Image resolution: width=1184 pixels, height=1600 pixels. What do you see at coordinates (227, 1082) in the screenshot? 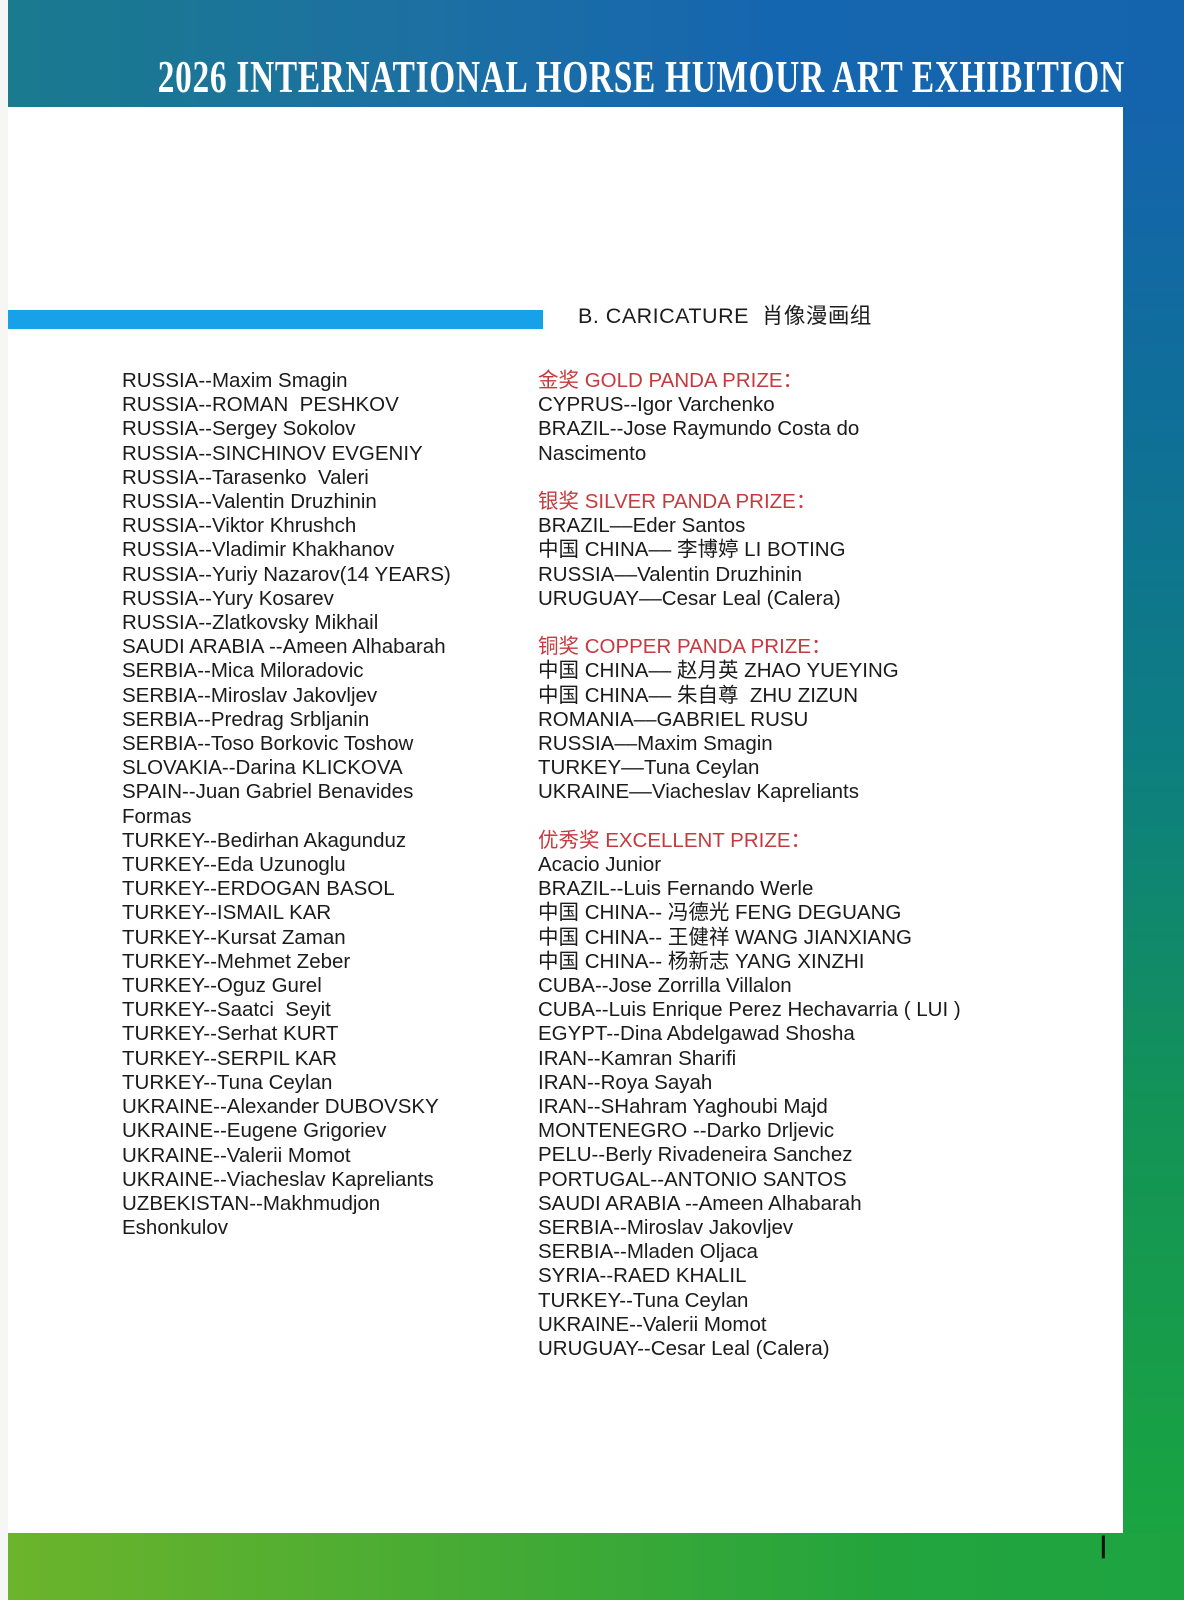
I see `participant-line: TURKEY--Tuna Ceylan` at bounding box center [227, 1082].